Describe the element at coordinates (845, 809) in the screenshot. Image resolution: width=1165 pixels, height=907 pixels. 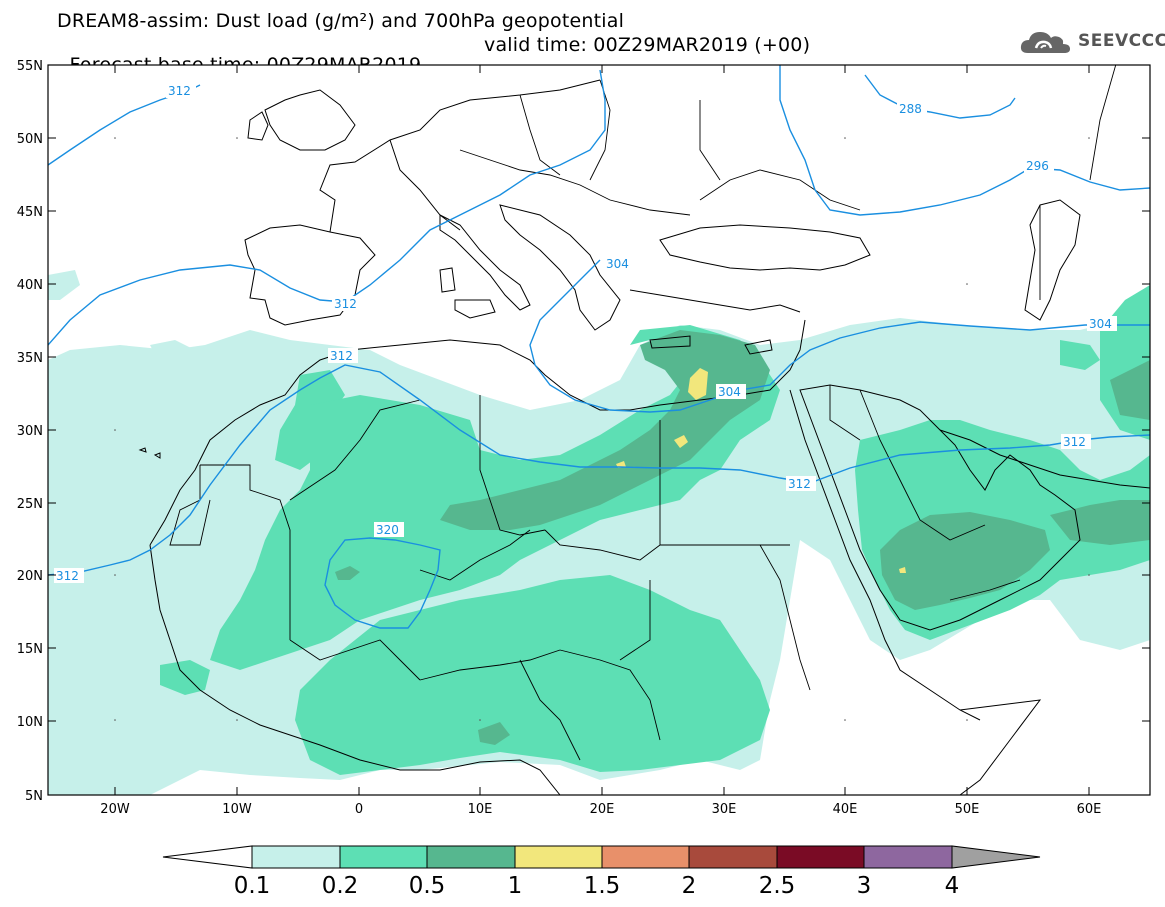
I see `lon-label: 40E` at that location.